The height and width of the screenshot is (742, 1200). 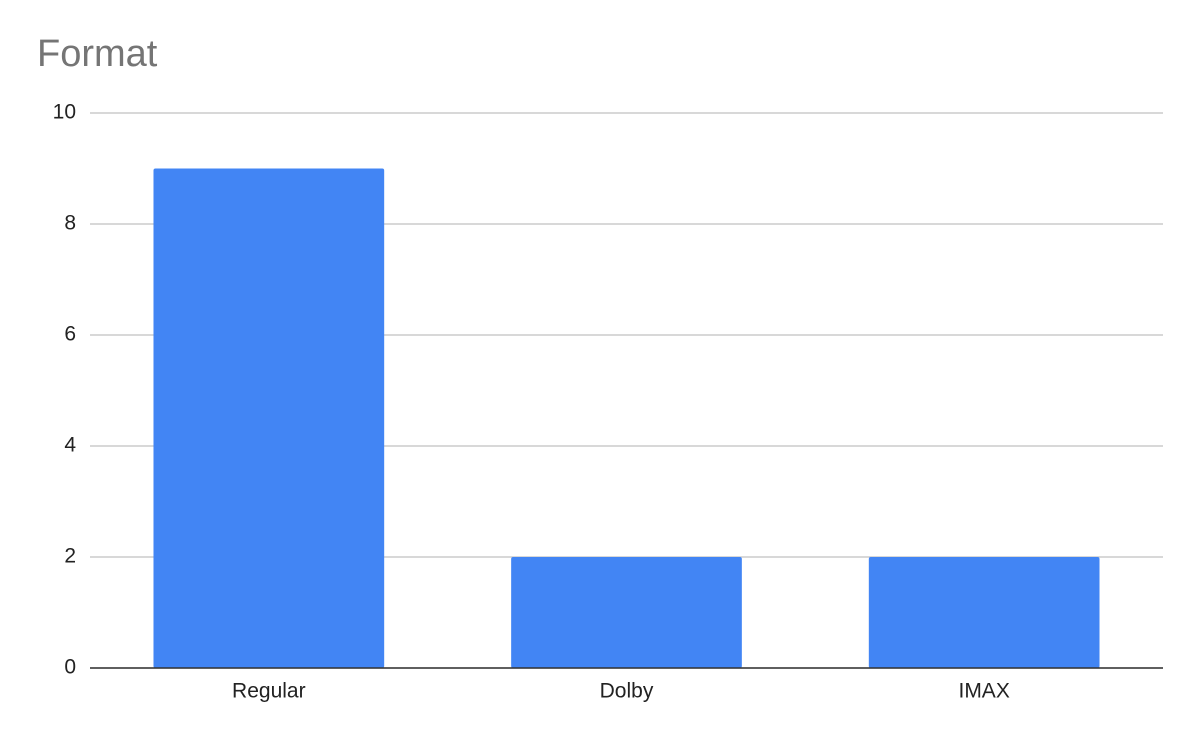 I want to click on y-tick-label: 8, so click(x=70, y=223).